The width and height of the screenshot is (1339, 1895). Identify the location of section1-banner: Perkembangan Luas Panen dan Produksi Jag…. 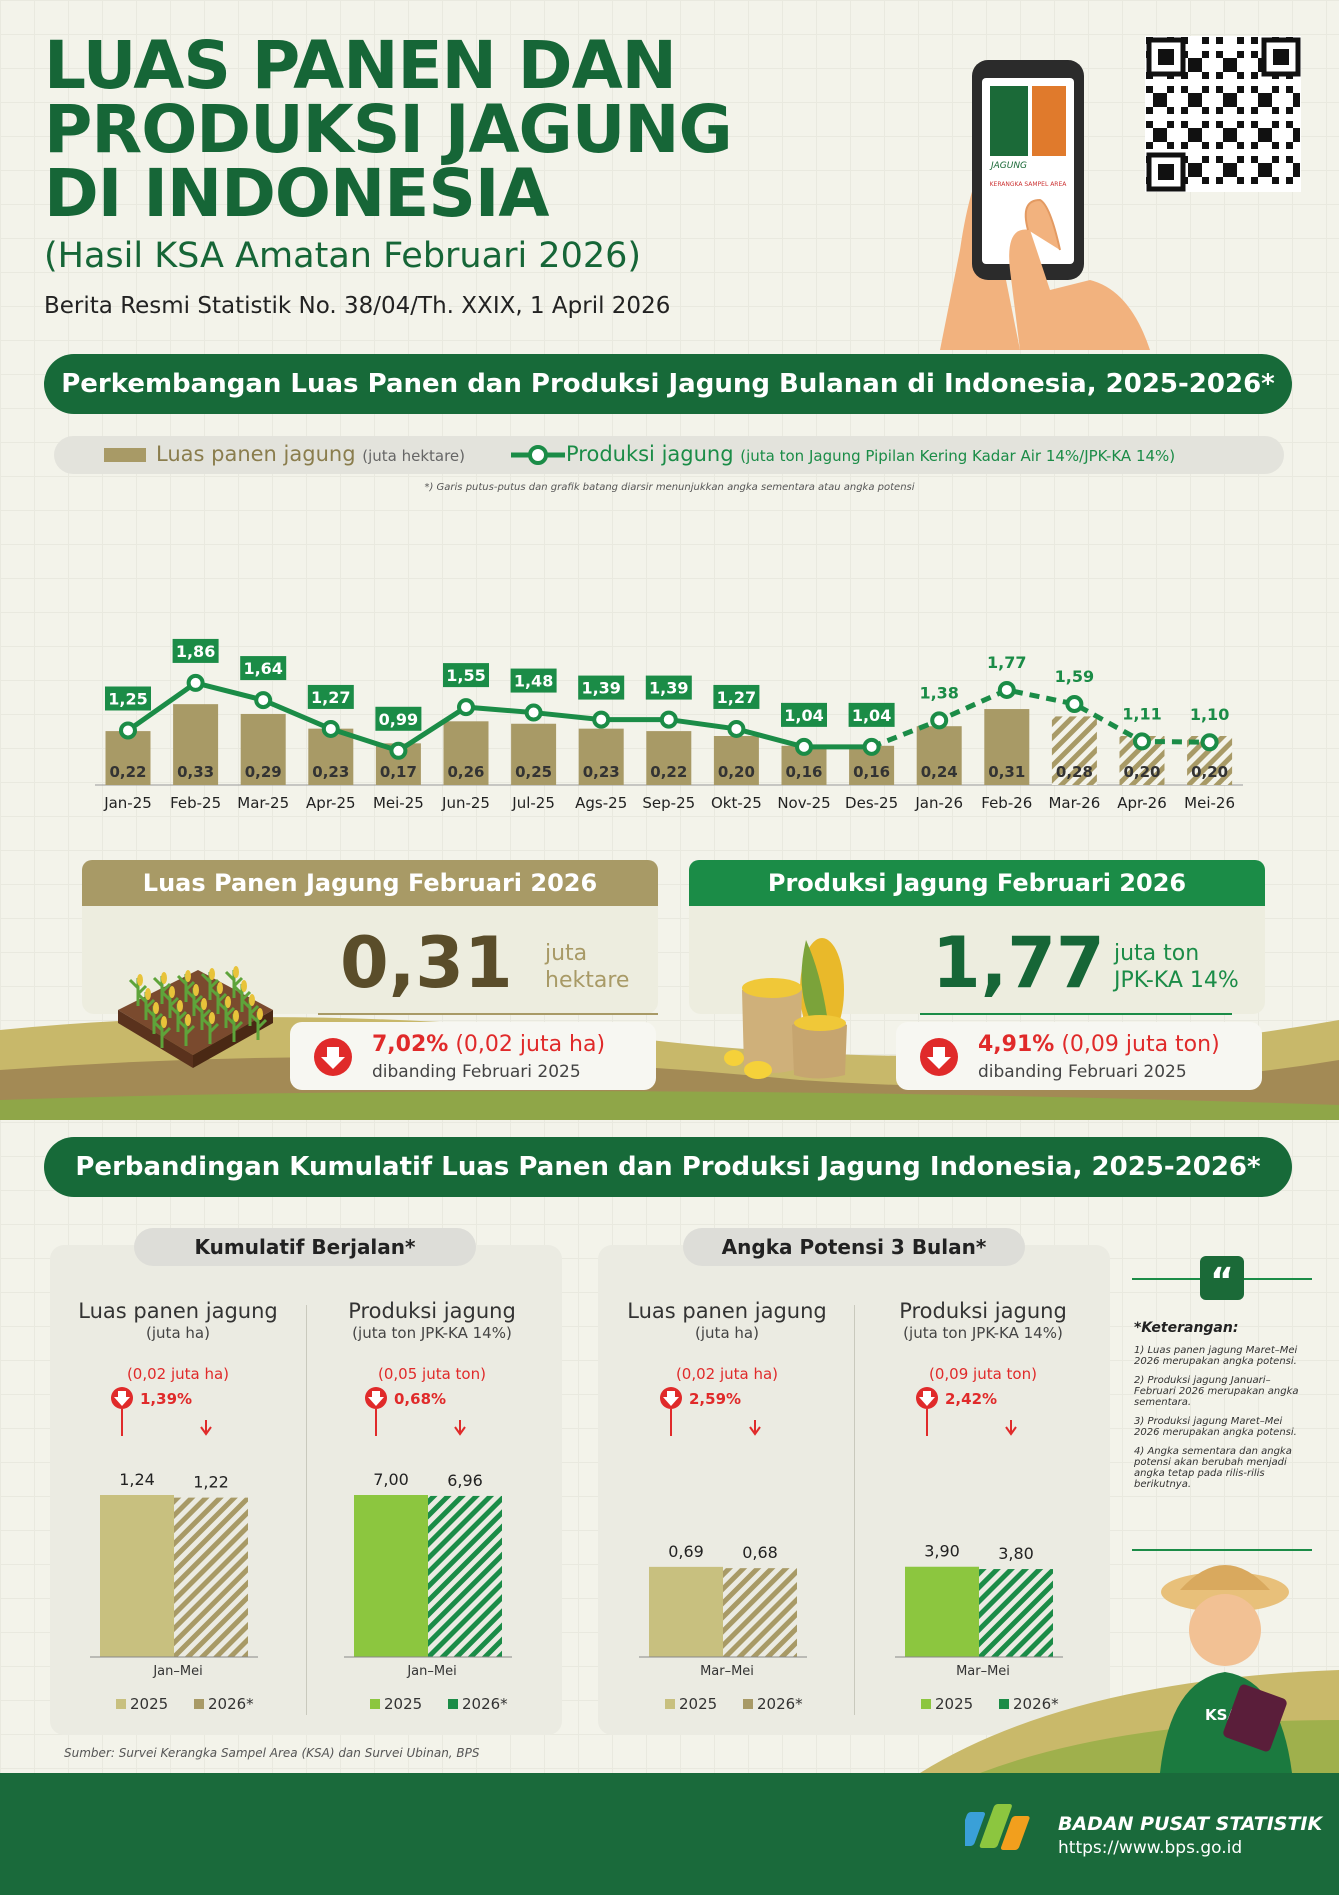
(668, 384).